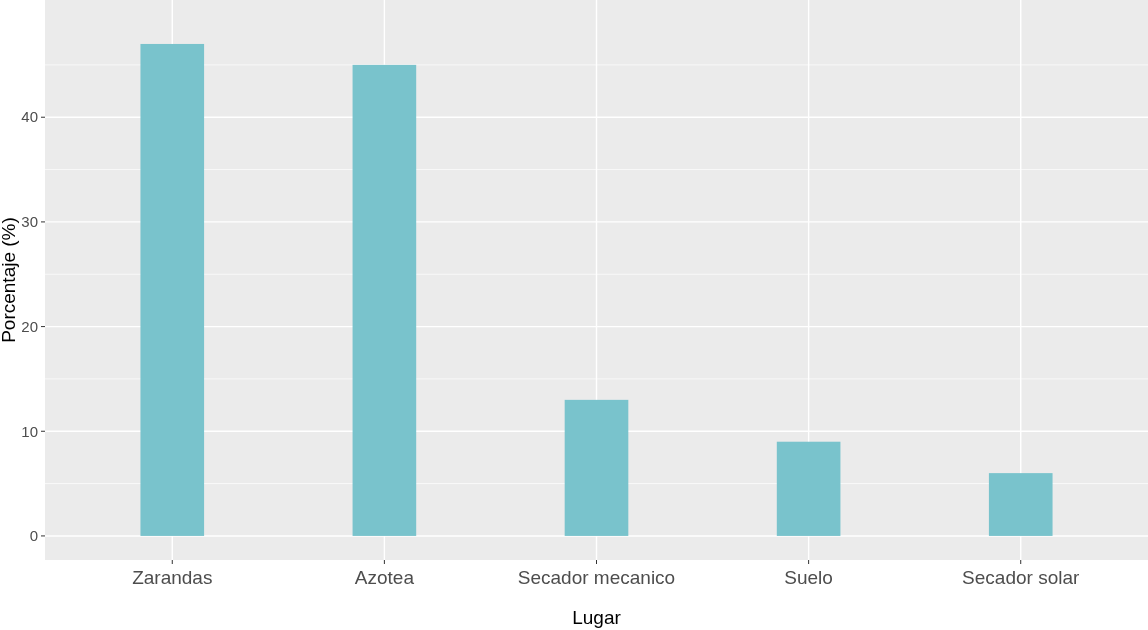 The width and height of the screenshot is (1148, 630). Describe the element at coordinates (29, 117) in the screenshot. I see `y-tick-label: 40` at that location.